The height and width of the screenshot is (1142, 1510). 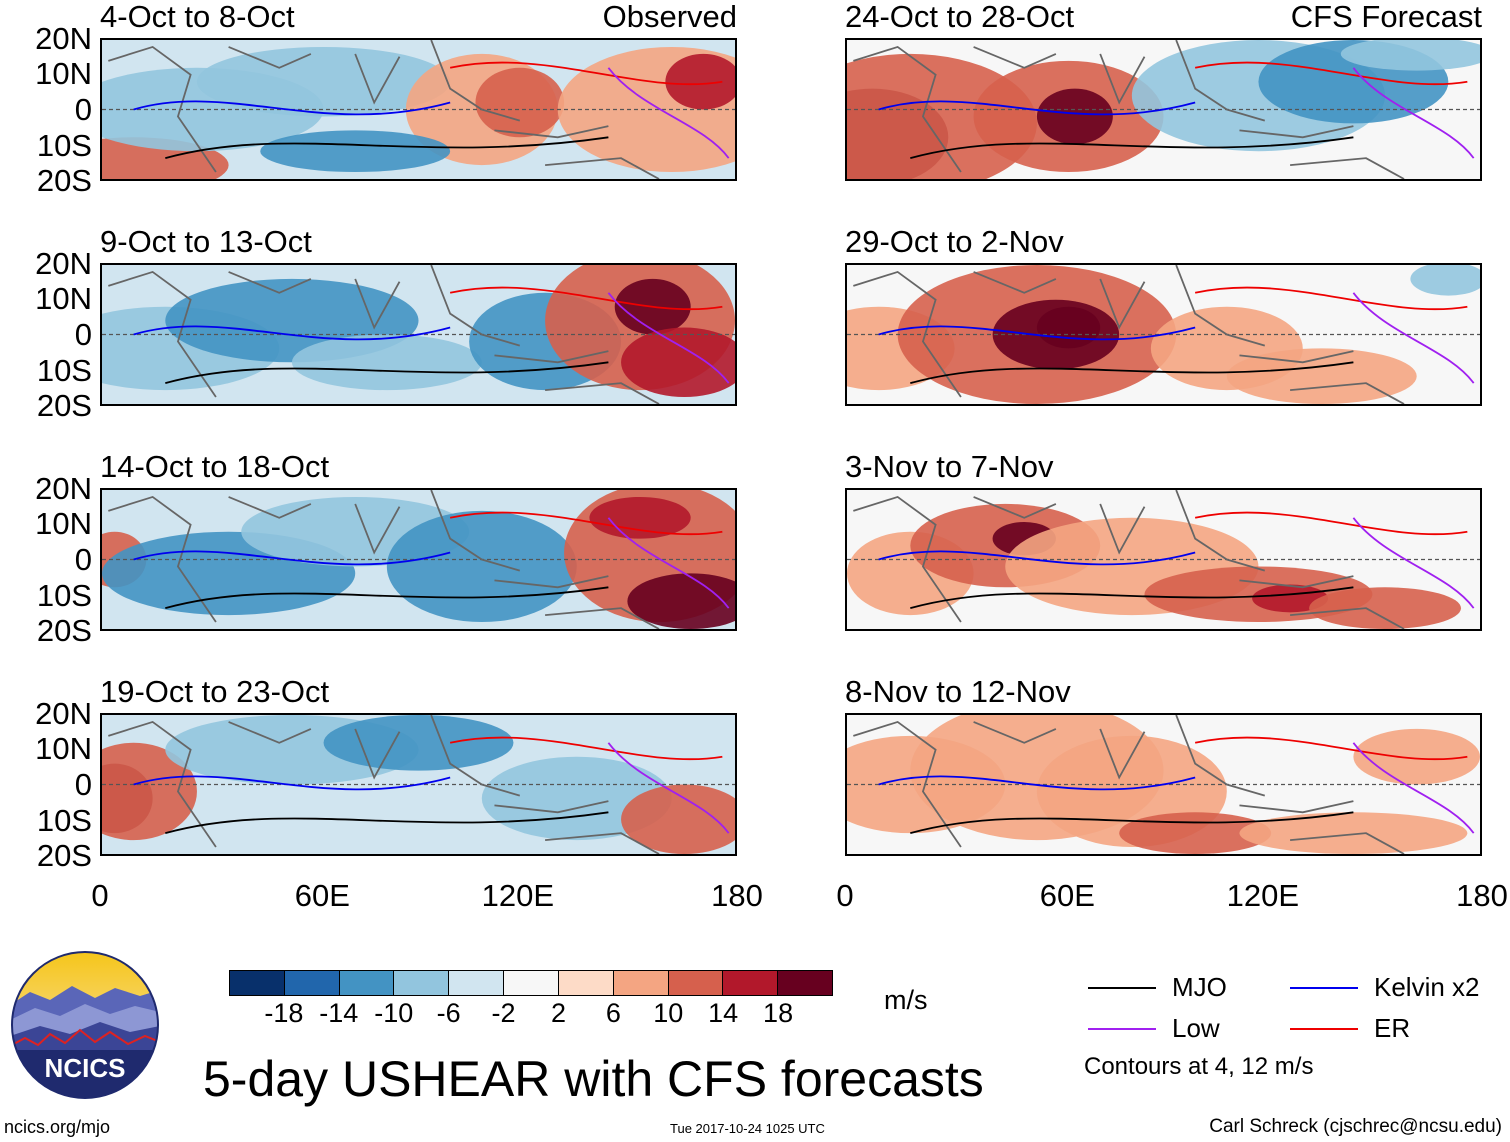 What do you see at coordinates (1324, 1028) in the screenshot?
I see `legend-er-line` at bounding box center [1324, 1028].